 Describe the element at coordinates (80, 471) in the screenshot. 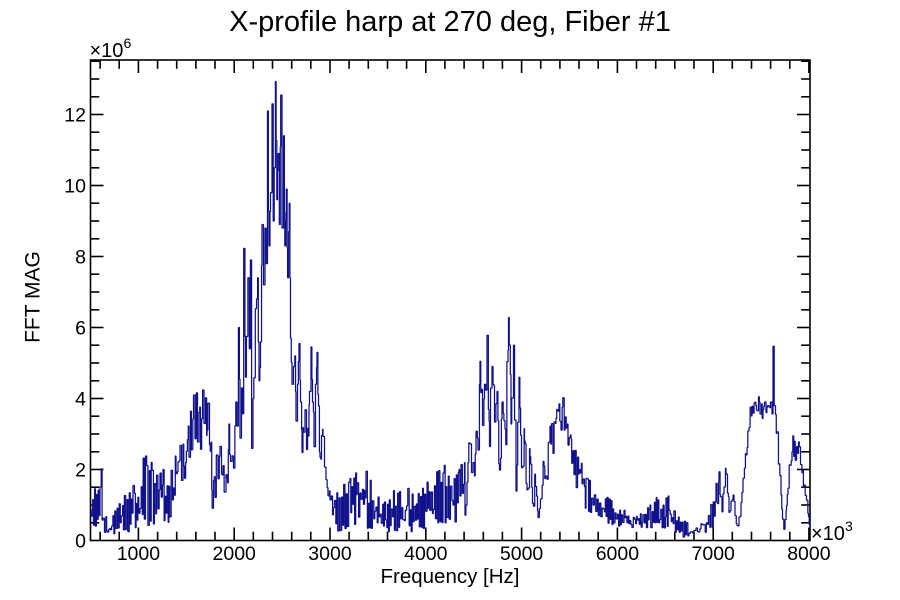

I see `svg-text: 2` at that location.